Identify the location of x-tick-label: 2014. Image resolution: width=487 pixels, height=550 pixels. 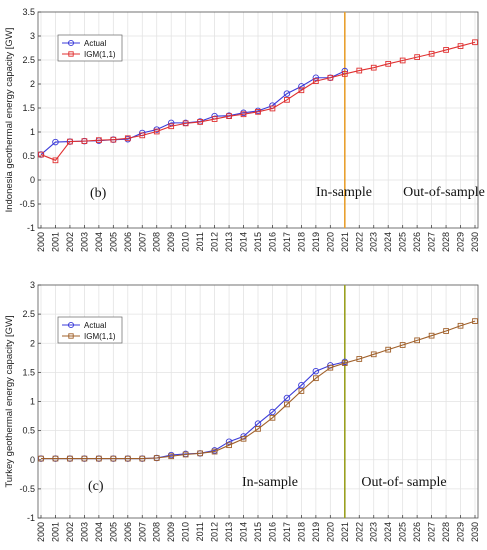
(244, 532).